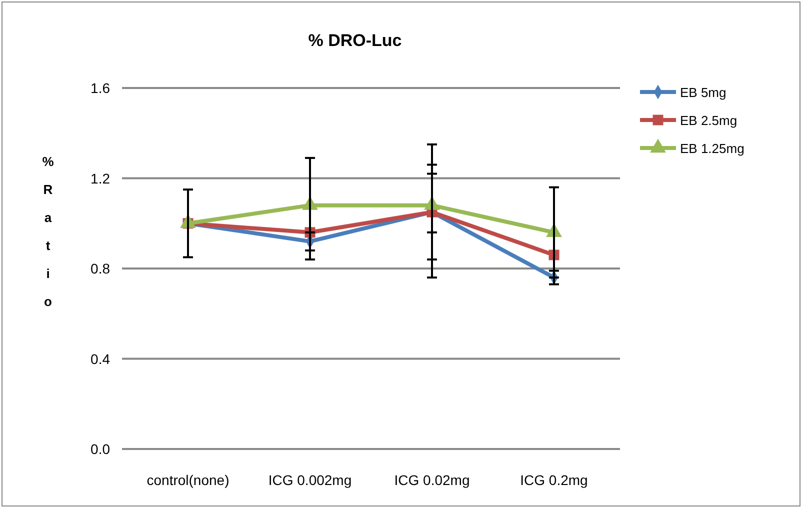 This screenshot has height=508, width=802. I want to click on x-tick-label: ICG 0.2mg, so click(554, 480).